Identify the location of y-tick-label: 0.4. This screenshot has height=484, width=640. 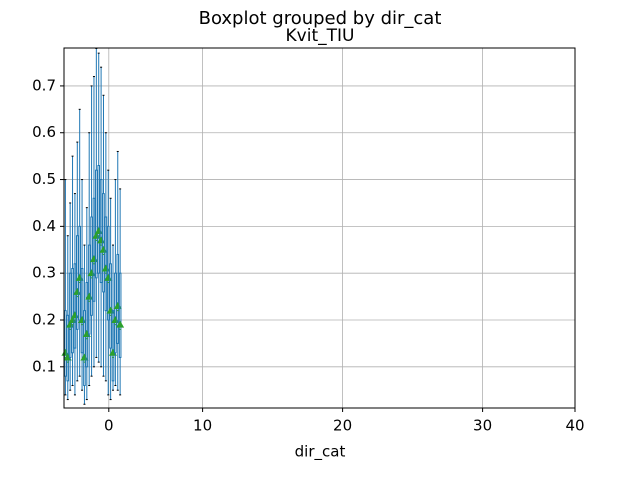
(44, 226).